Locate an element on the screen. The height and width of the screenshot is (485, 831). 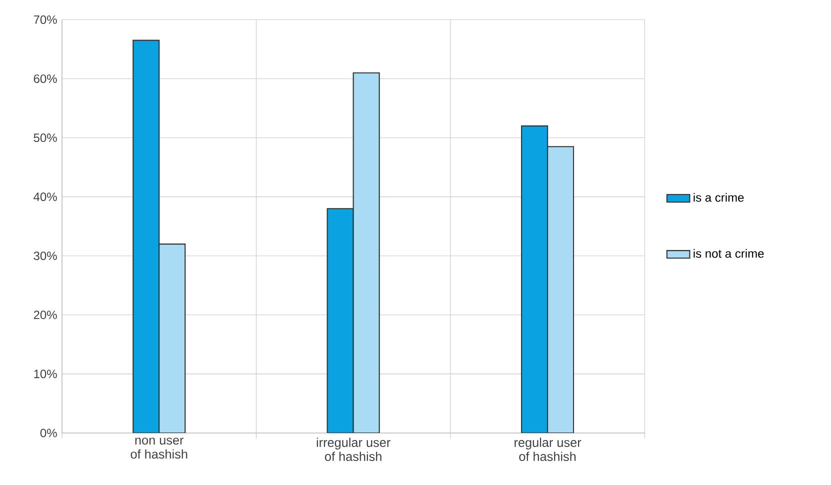
legend-label: is a crime is located at coordinates (719, 197).